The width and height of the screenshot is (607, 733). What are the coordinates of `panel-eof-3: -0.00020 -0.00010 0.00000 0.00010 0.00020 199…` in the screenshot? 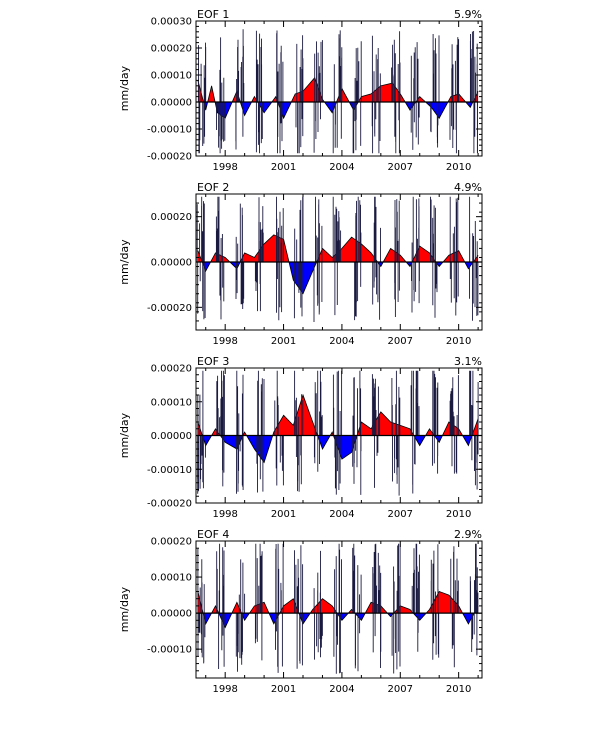 It's located at (300, 437).